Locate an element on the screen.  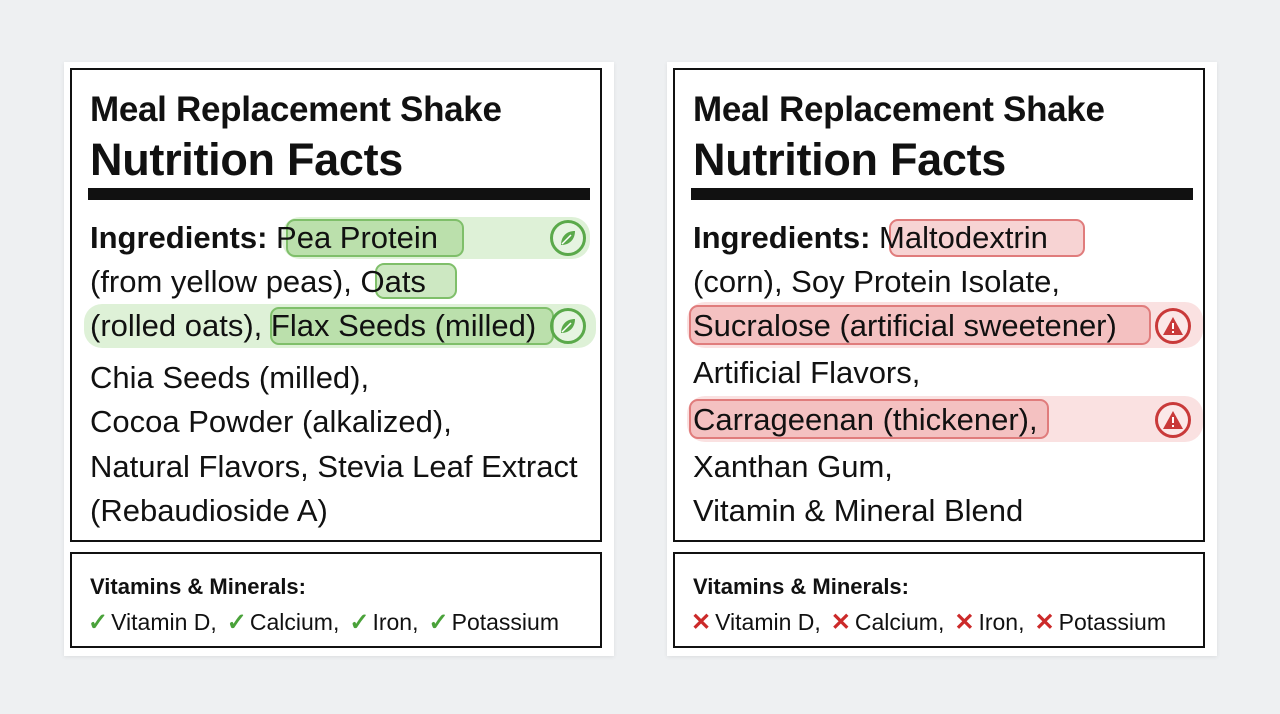
ingredients-line: Artificial Flavors, is located at coordinates (807, 372).